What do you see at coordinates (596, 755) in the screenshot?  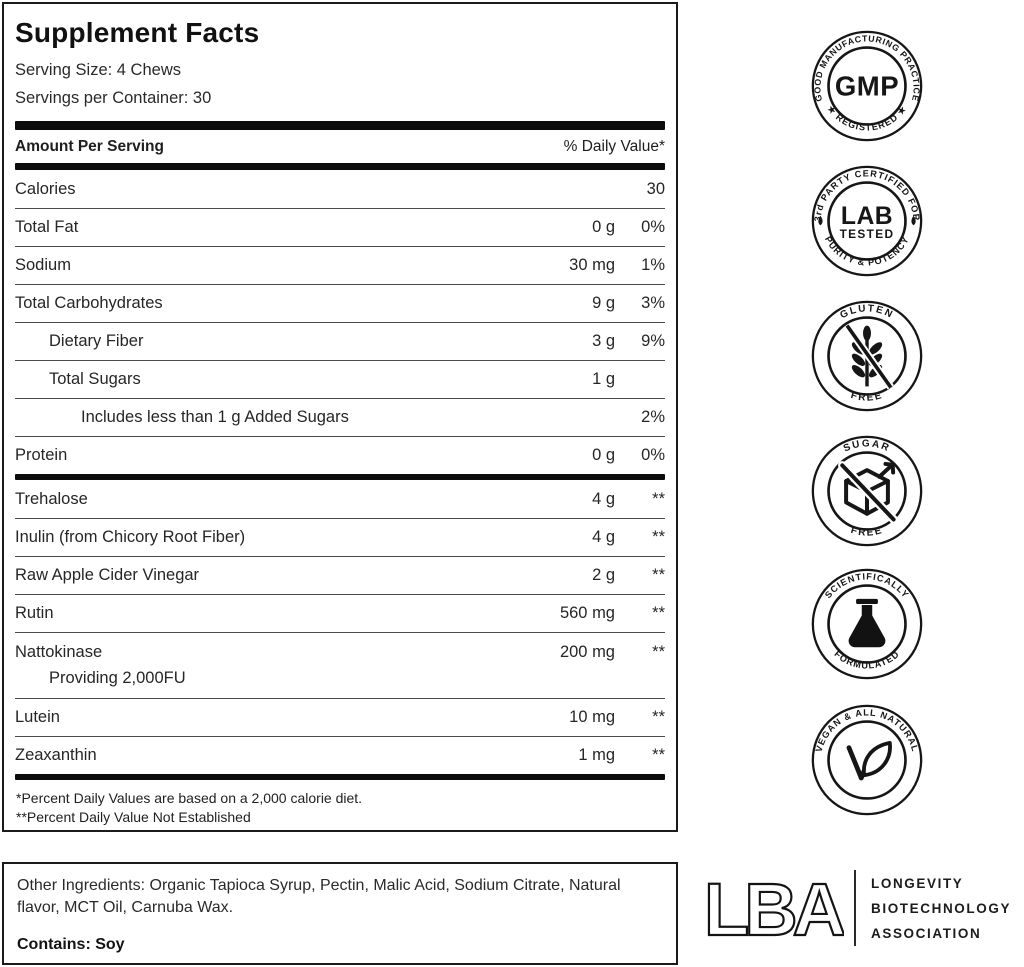 I see `nutrient-amount: 1 mg` at bounding box center [596, 755].